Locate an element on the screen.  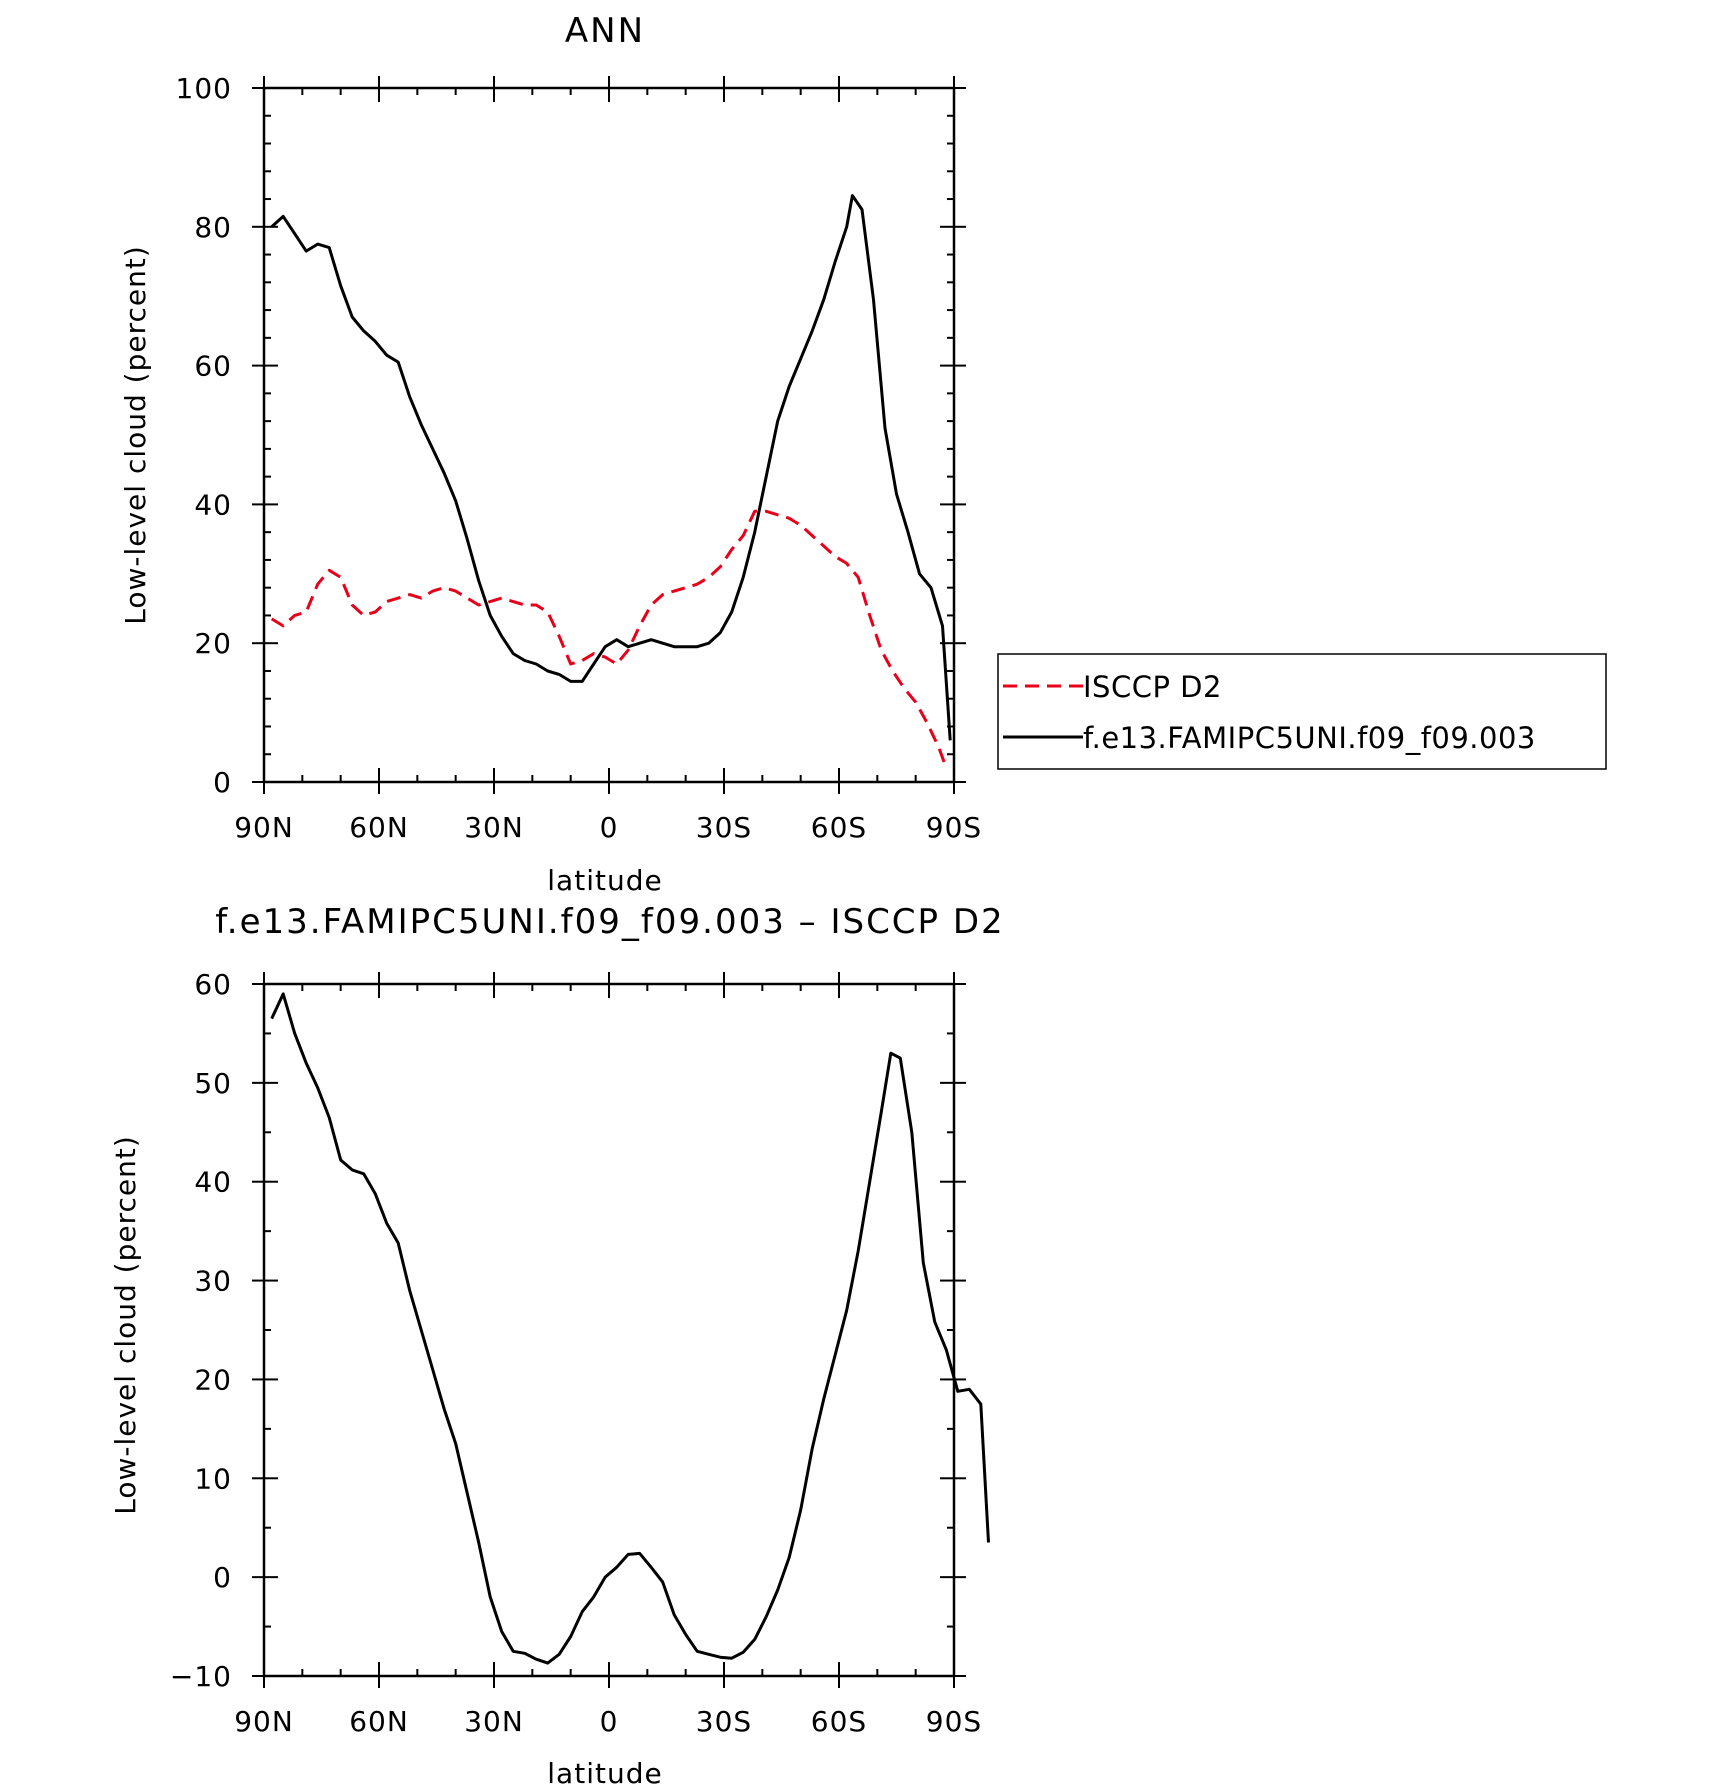
top-x-tick-label: 30N is located at coordinates (494, 827).